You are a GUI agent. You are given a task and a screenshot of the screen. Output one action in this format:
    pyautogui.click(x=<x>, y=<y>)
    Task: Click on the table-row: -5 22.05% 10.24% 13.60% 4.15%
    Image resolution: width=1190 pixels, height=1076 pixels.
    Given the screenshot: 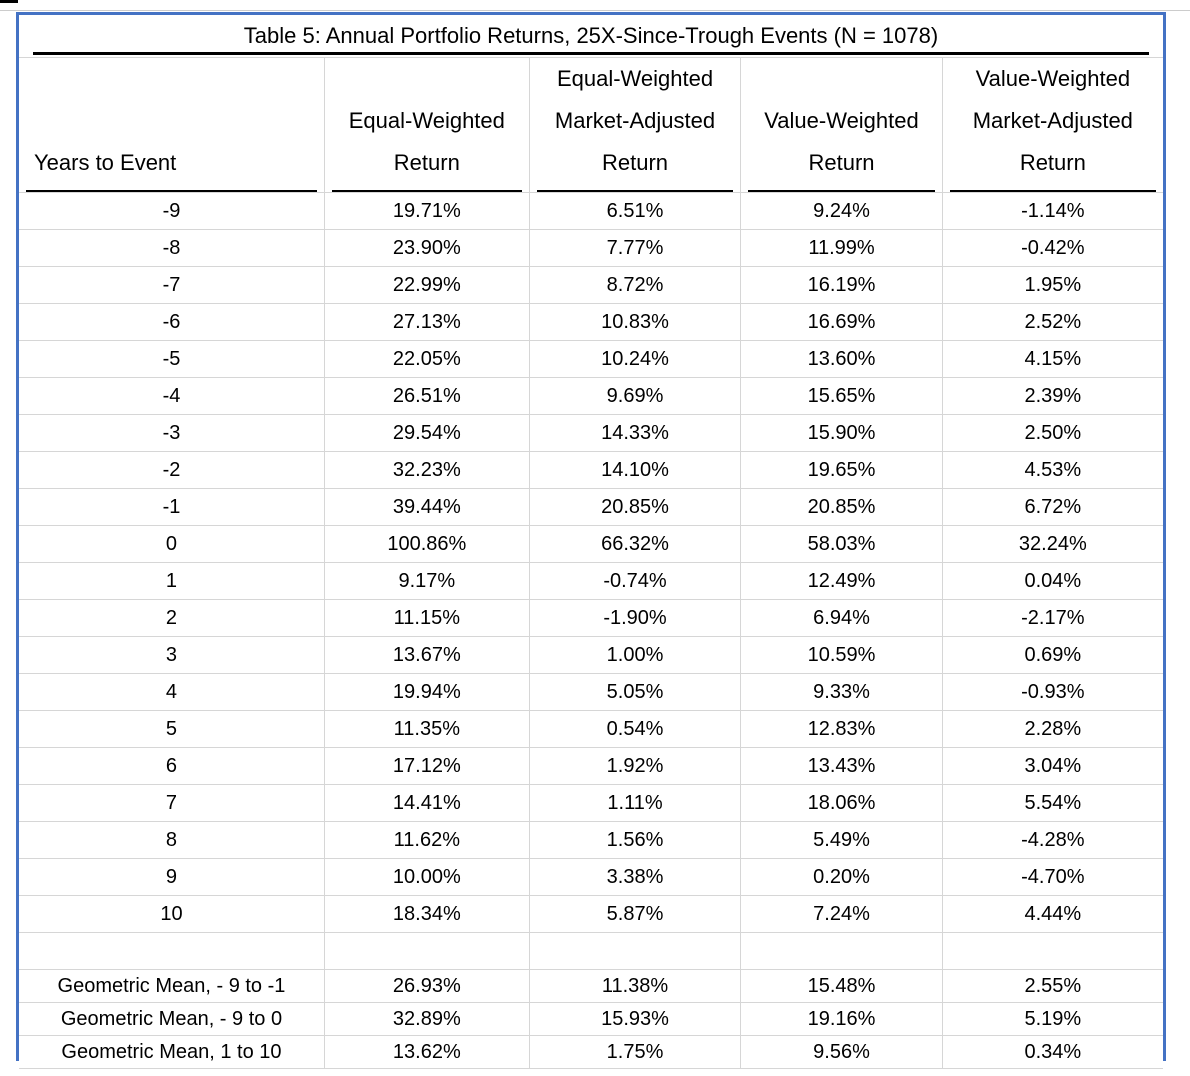 What is the action you would take?
    pyautogui.click(x=591, y=359)
    